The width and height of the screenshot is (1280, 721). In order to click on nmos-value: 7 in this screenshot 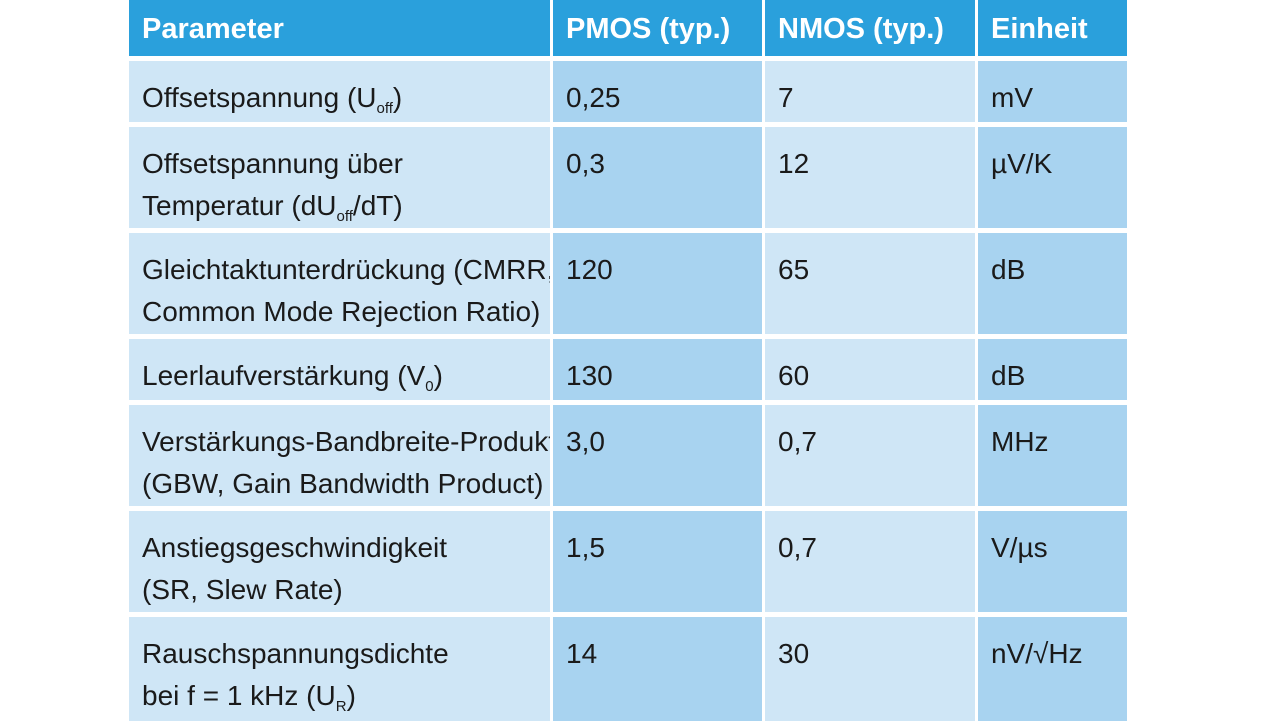, I will do `click(871, 94)`.